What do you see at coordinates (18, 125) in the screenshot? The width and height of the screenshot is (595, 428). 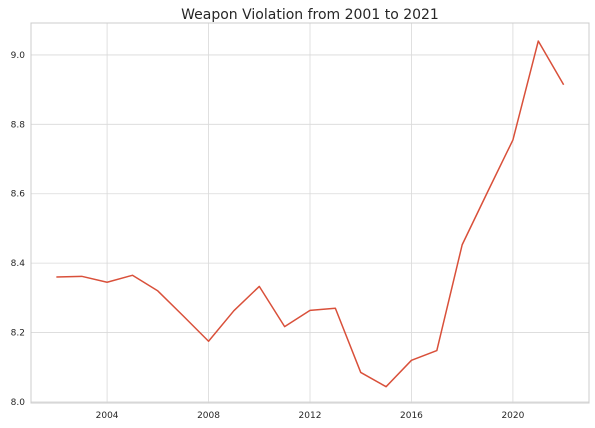 I see `y-tick-label: 8.8` at bounding box center [18, 125].